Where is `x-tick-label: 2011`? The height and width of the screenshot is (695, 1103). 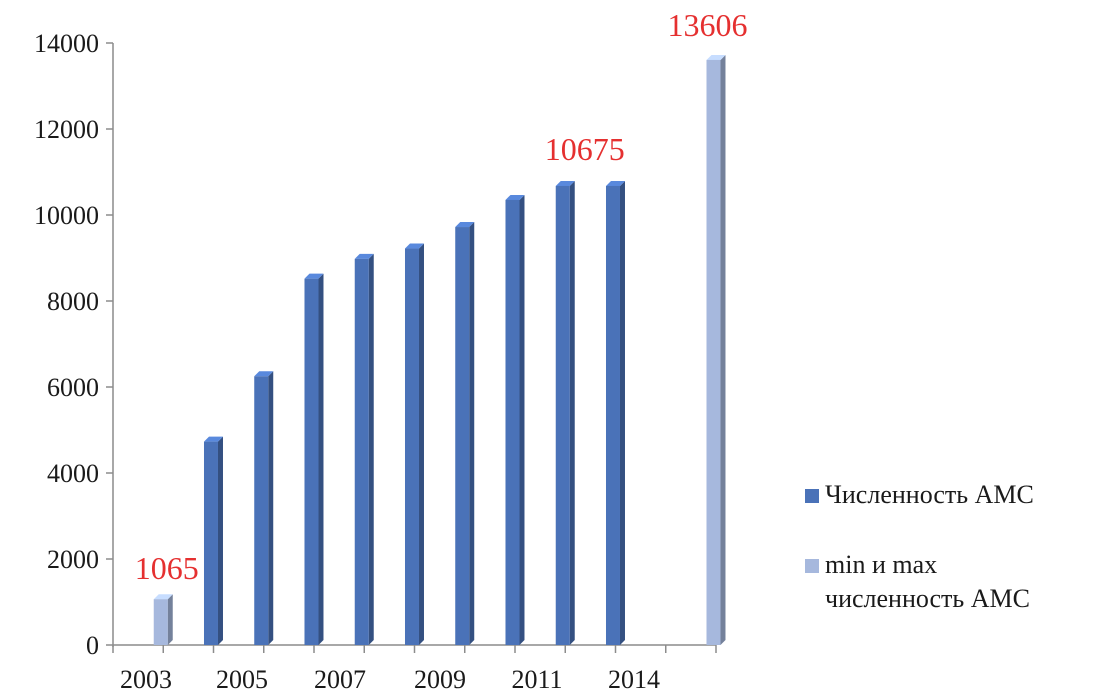
x-tick-label: 2011 is located at coordinates (536, 679).